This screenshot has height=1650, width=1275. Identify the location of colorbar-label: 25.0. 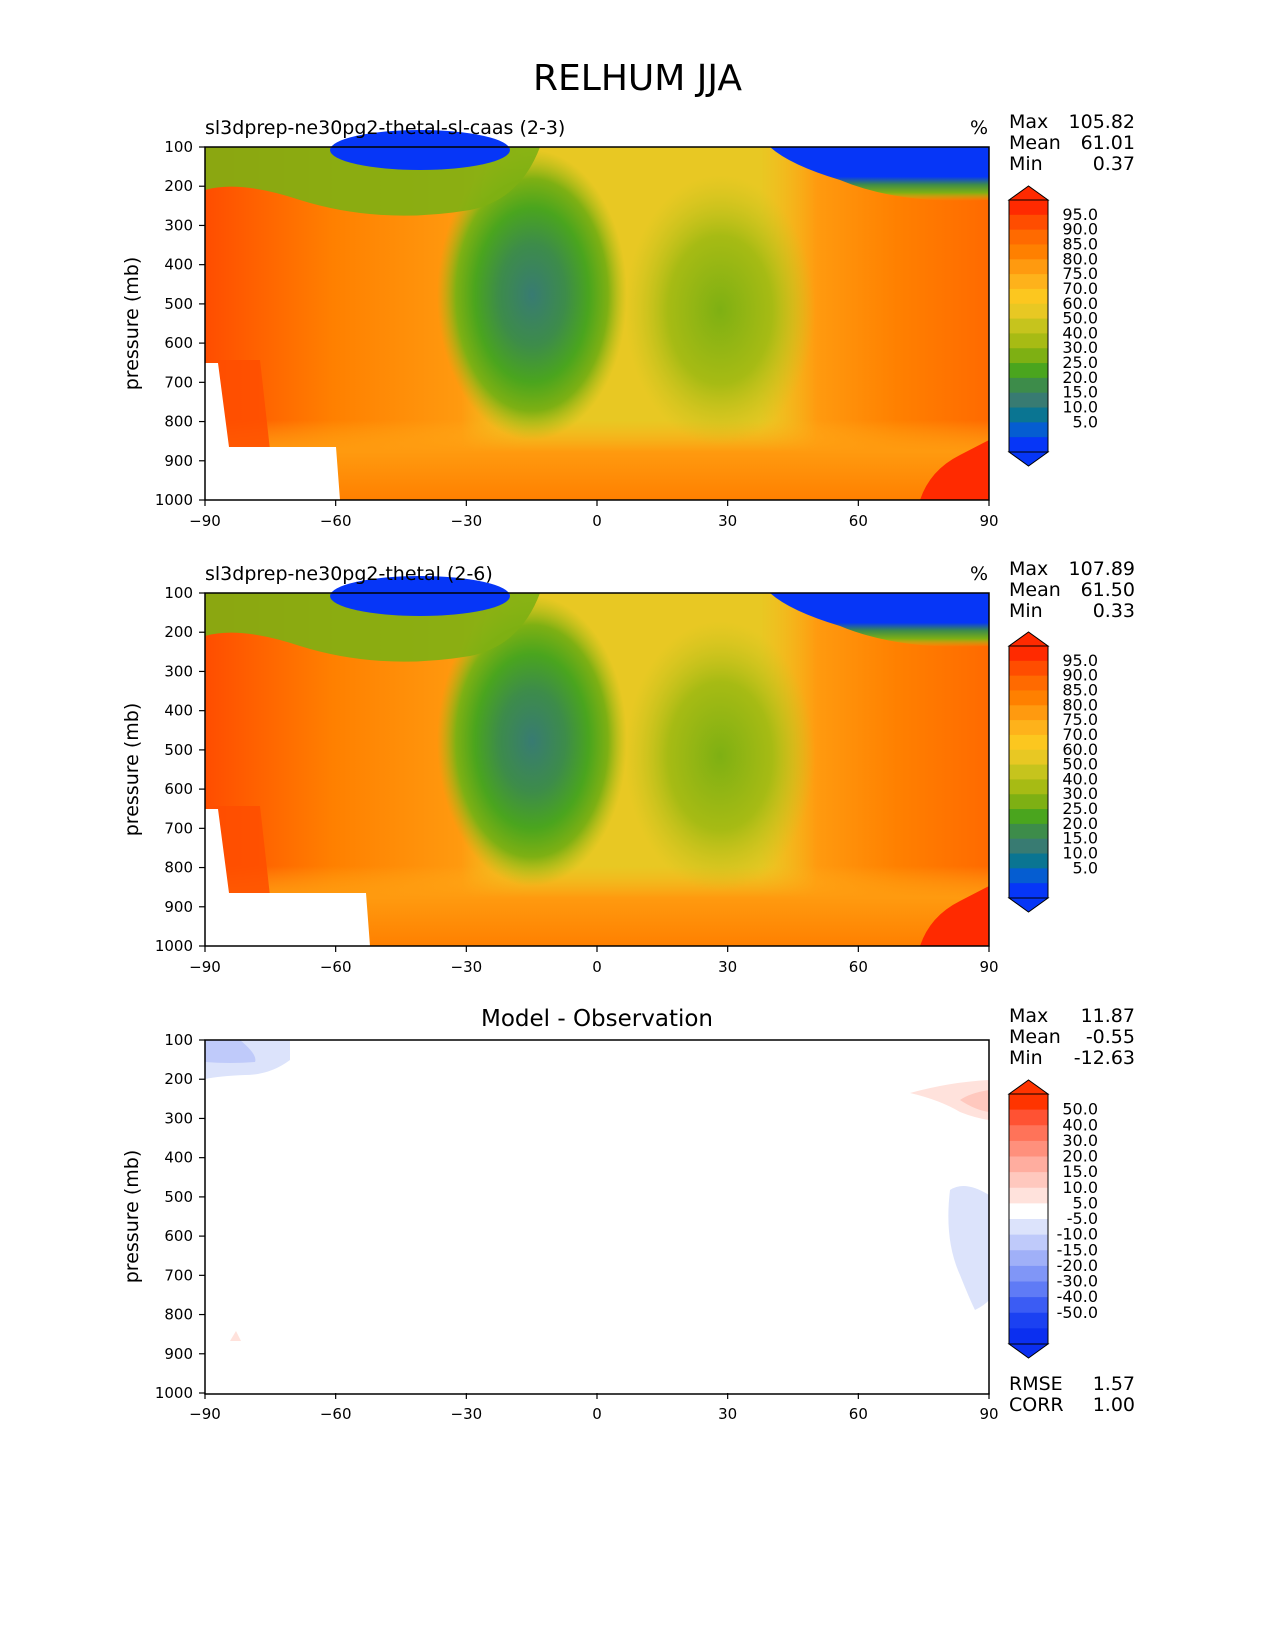
(1080, 808).